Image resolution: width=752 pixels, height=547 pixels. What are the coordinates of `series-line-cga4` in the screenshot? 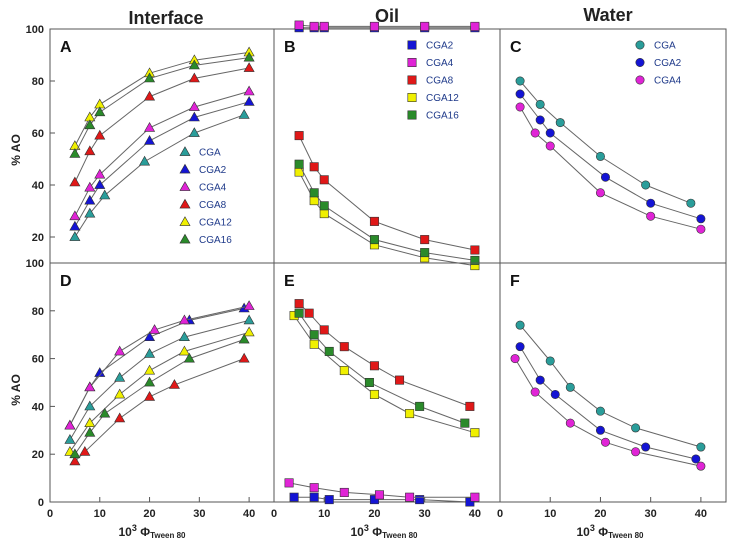 It's located at (162, 153).